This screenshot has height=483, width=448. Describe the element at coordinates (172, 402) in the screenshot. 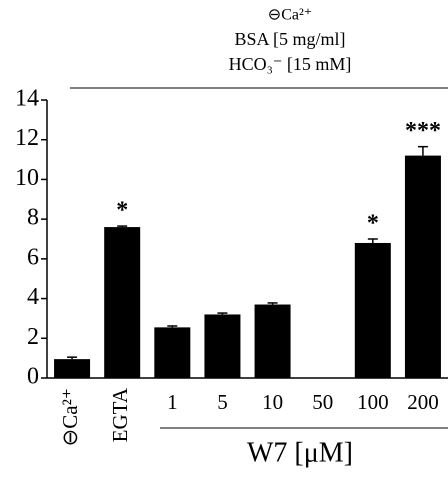

I see `x-tick-label: 1` at that location.